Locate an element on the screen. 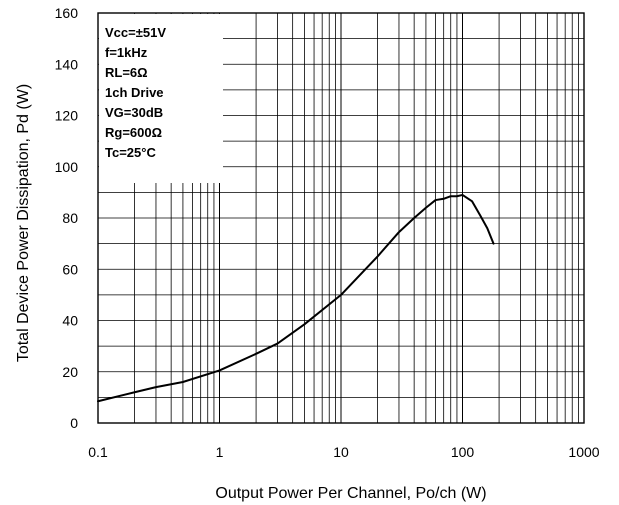  y-axis-title: Total Device Power Dissipation, Pd (W) is located at coordinates (23, 223).